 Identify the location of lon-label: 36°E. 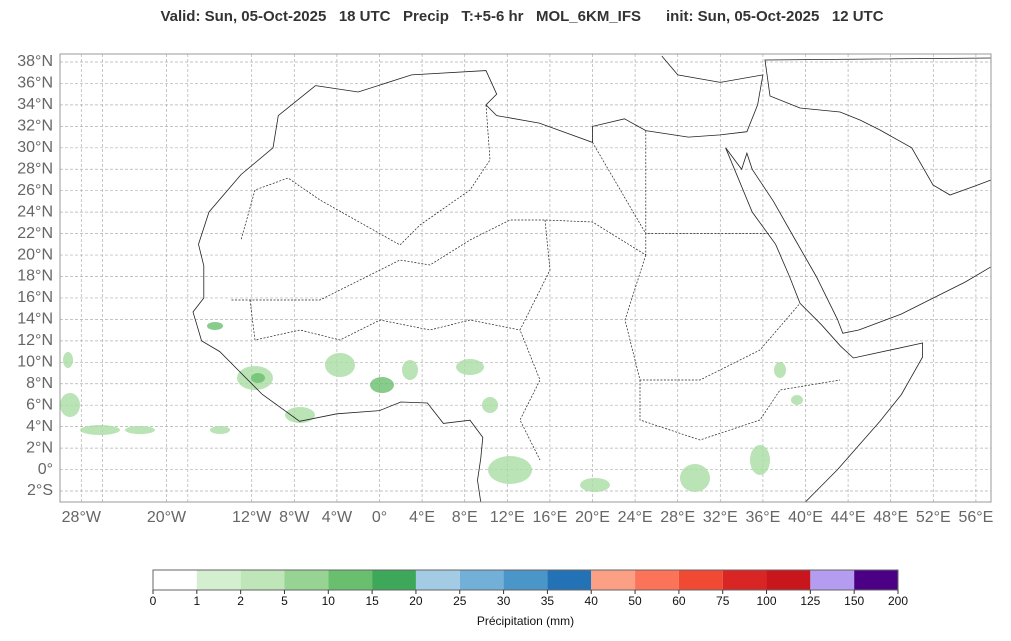
(762, 517).